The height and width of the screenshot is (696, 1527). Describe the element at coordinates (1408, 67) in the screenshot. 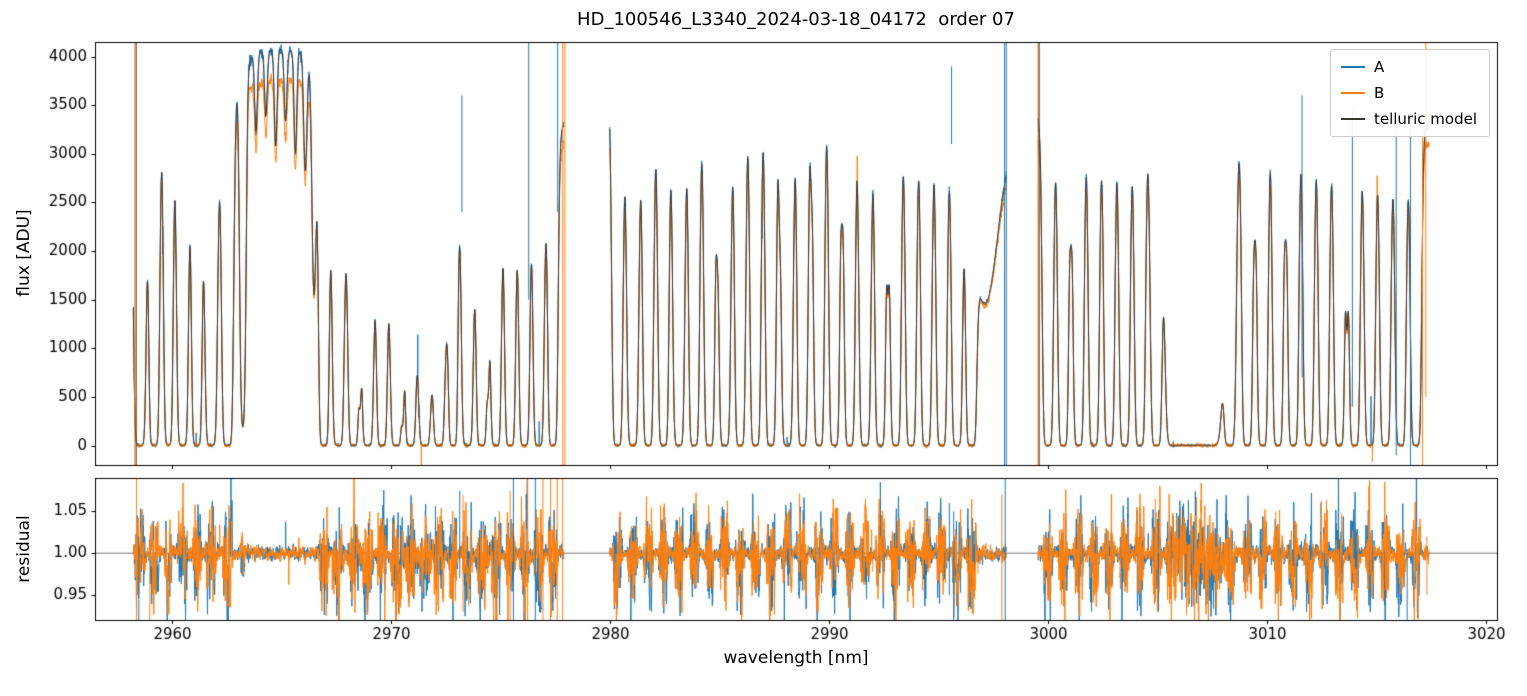

I see `legend-entry-a: A` at that location.